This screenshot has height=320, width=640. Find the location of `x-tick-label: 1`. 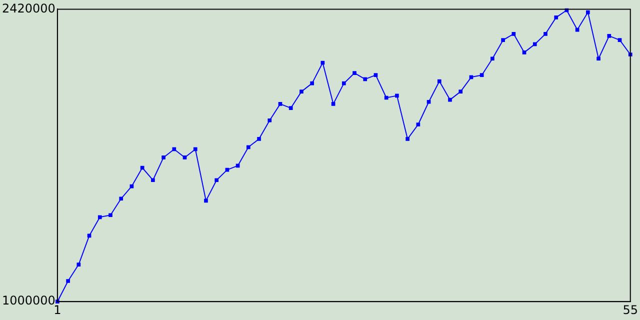

x-tick-label: 1 is located at coordinates (58, 309).